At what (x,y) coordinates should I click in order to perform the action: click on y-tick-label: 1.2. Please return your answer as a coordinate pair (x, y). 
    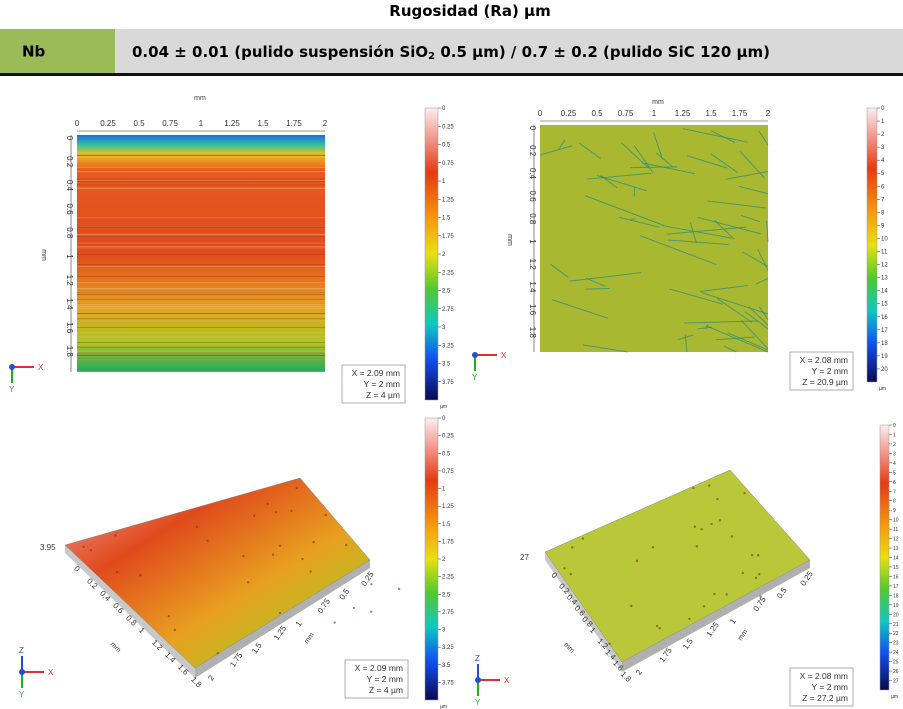
    Looking at the image, I should click on (69, 281).